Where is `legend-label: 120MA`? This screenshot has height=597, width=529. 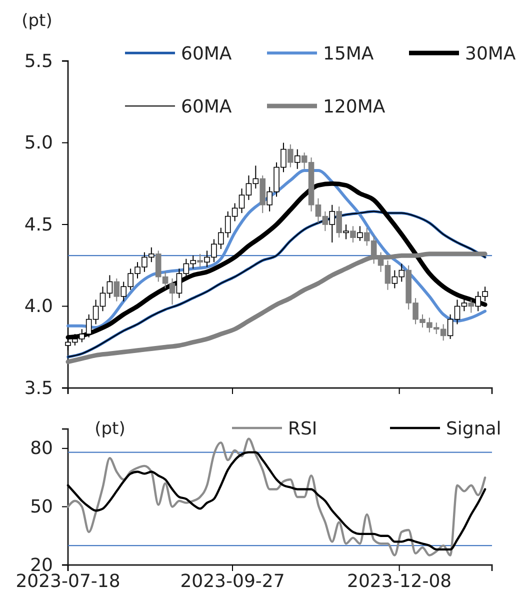 legend-label: 120MA is located at coordinates (354, 107).